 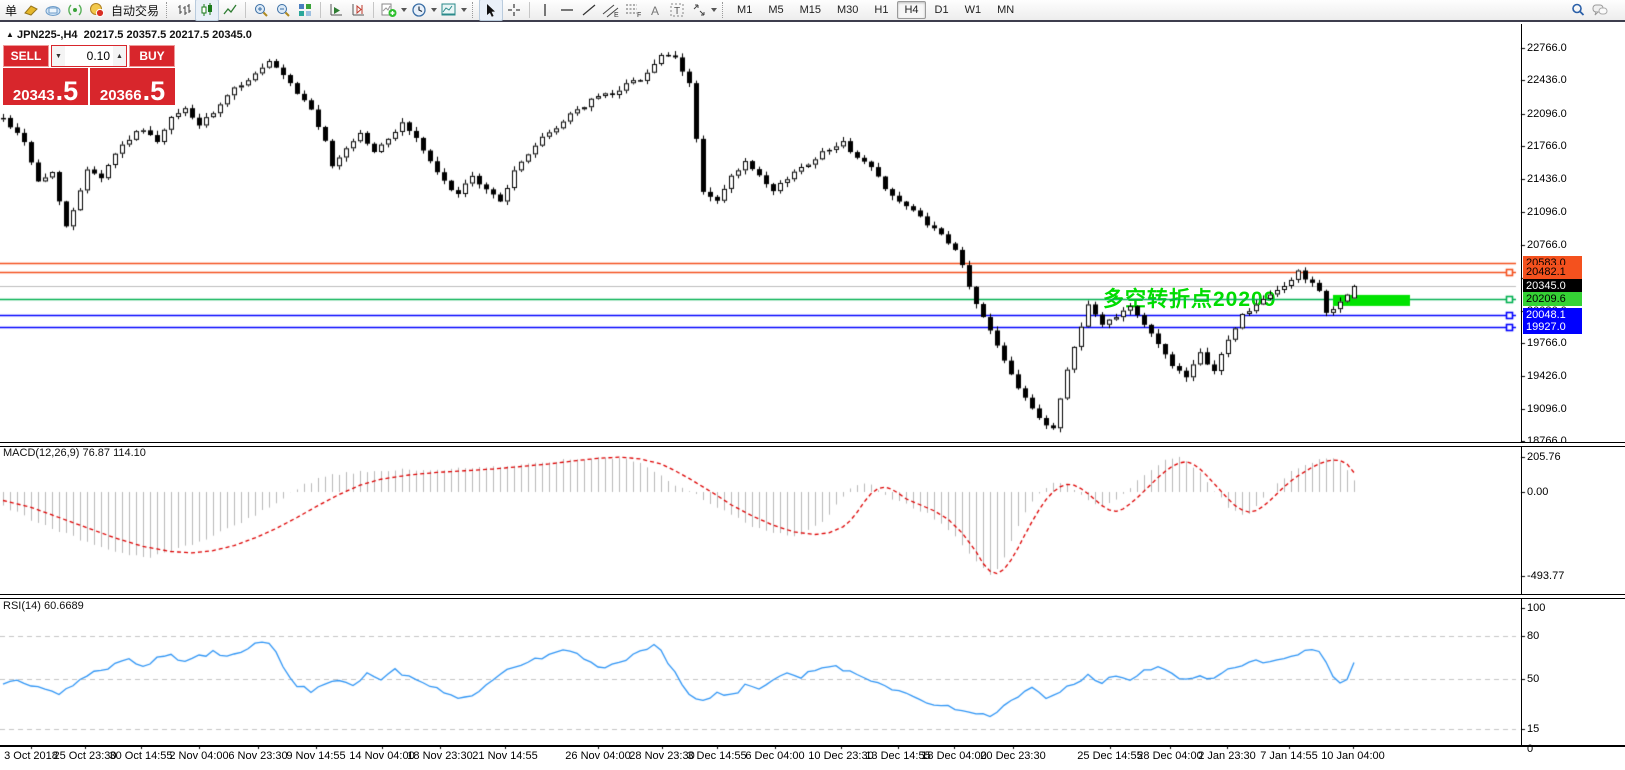 What do you see at coordinates (1600, 10) in the screenshot?
I see `chat-icon` at bounding box center [1600, 10].